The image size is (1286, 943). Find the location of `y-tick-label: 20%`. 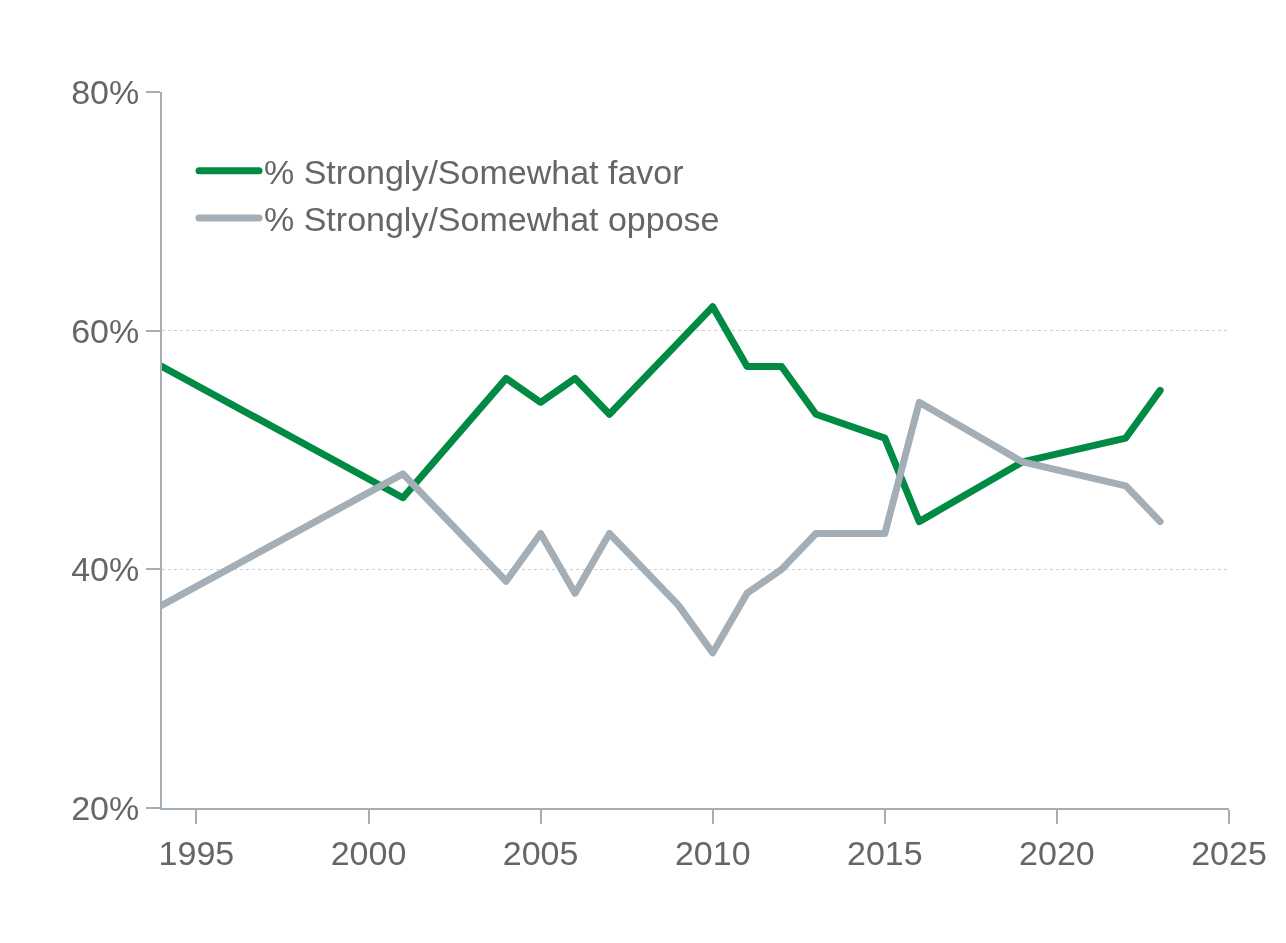

y-tick-label: 20% is located at coordinates (105, 807).